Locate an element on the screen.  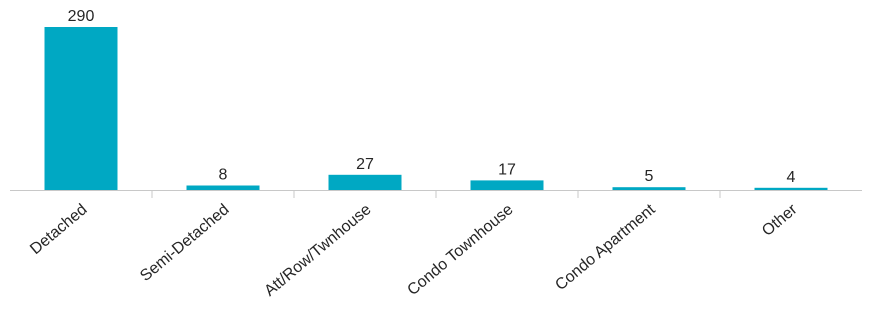
x-axis is located at coordinates (436, 194).